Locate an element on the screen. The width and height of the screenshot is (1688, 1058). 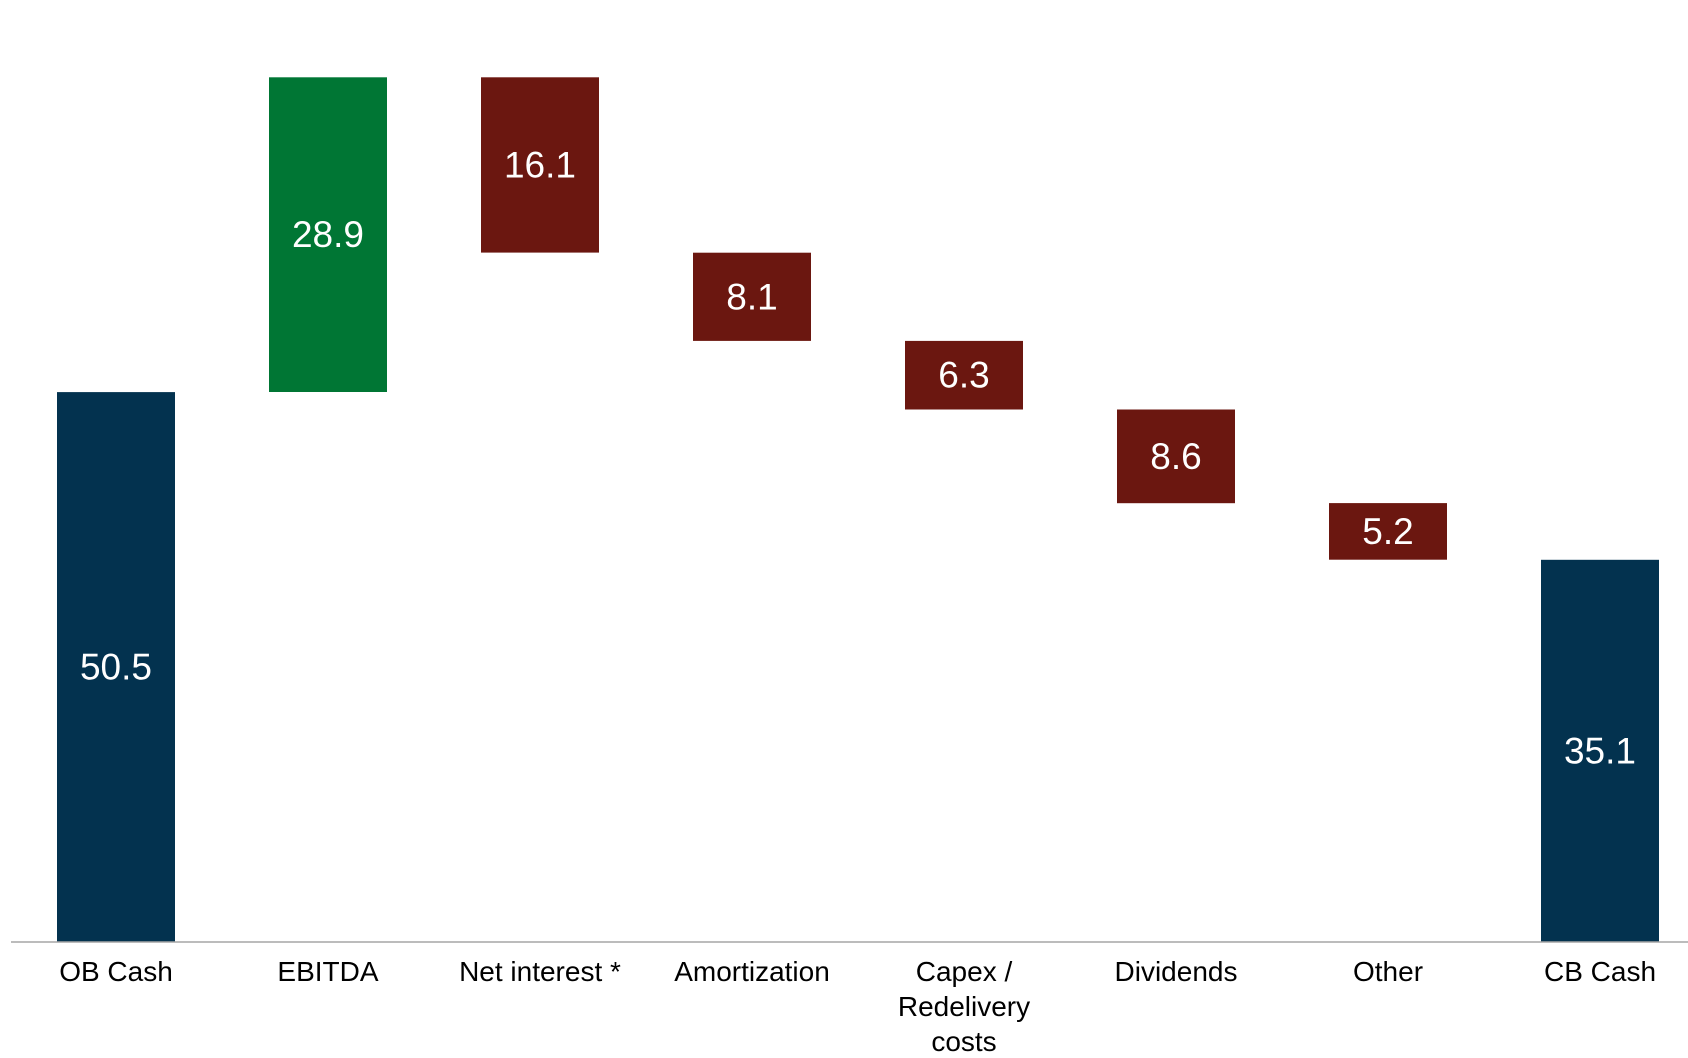
bar-increase is located at coordinates (328, 235).